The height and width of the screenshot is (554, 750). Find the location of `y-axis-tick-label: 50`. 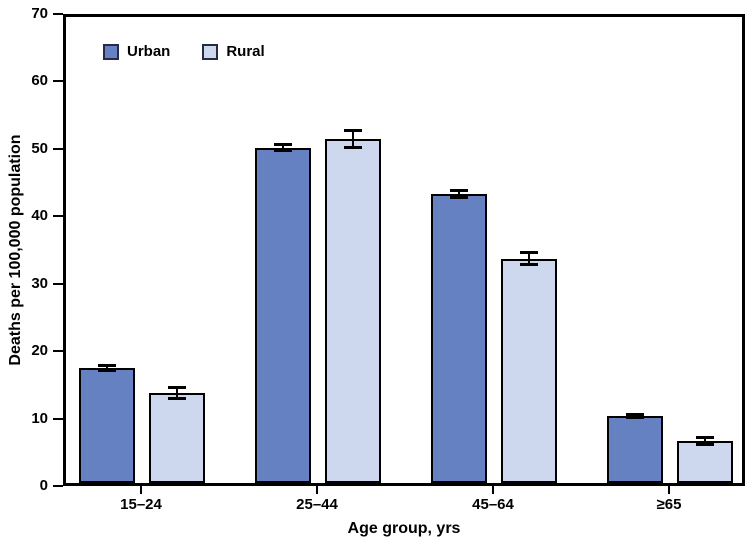

y-axis-tick-label: 50 is located at coordinates (39, 148).